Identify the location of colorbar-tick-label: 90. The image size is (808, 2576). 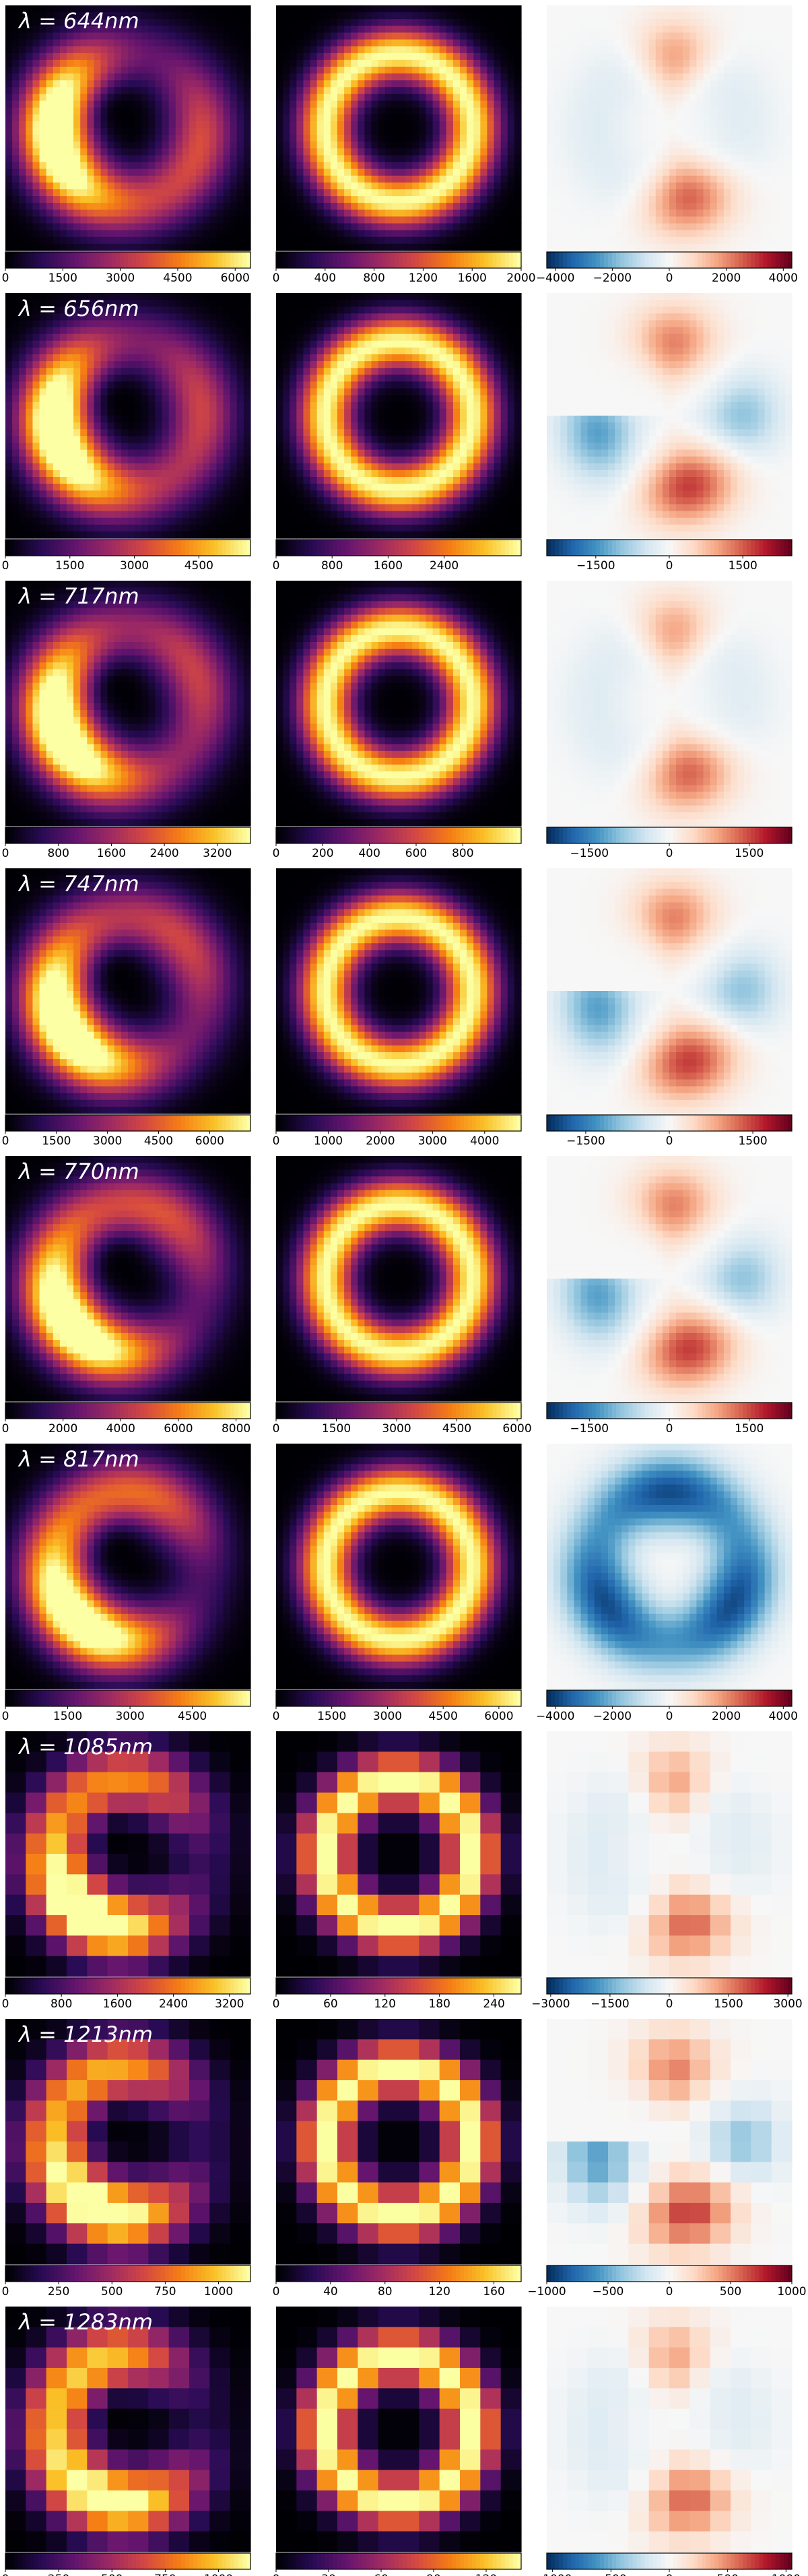
(433, 2574).